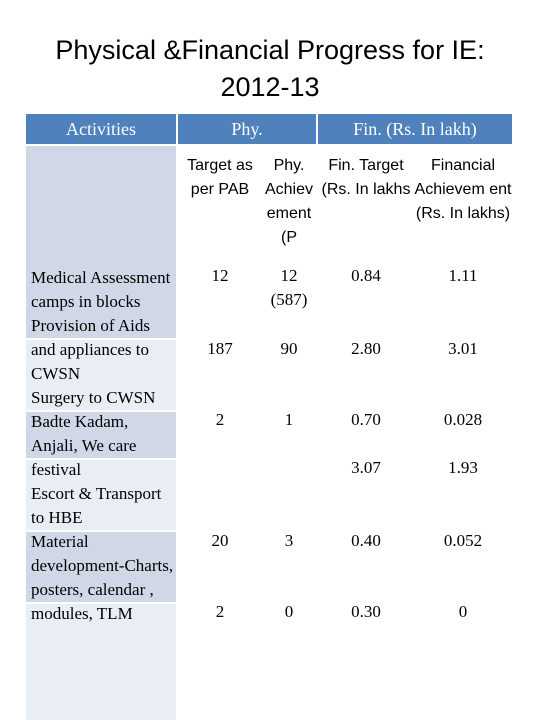 The image size is (540, 720). What do you see at coordinates (366, 540) in the screenshot?
I see `cell-fin-target: 0.40` at bounding box center [366, 540].